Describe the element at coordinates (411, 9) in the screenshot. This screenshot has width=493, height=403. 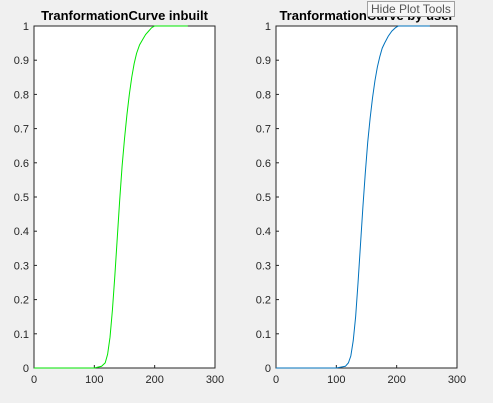
I see `plot-tools-tooltip: Hide Plot Tools` at that location.